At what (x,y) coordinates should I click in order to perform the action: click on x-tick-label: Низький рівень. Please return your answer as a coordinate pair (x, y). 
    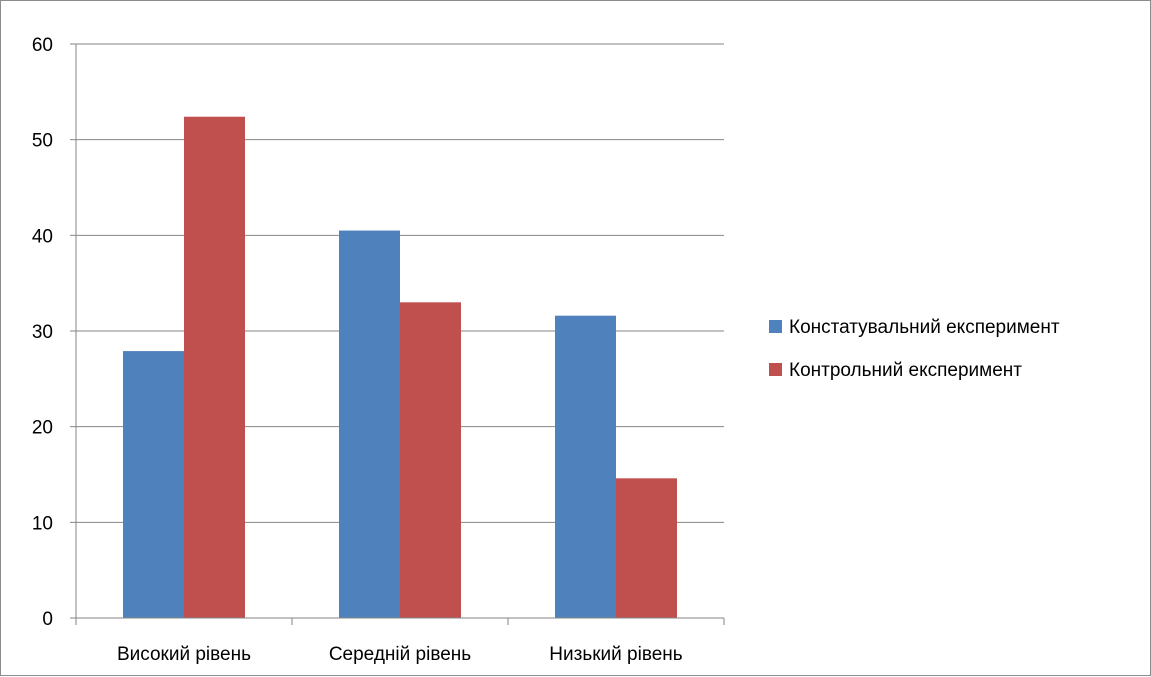
    Looking at the image, I should click on (615, 654).